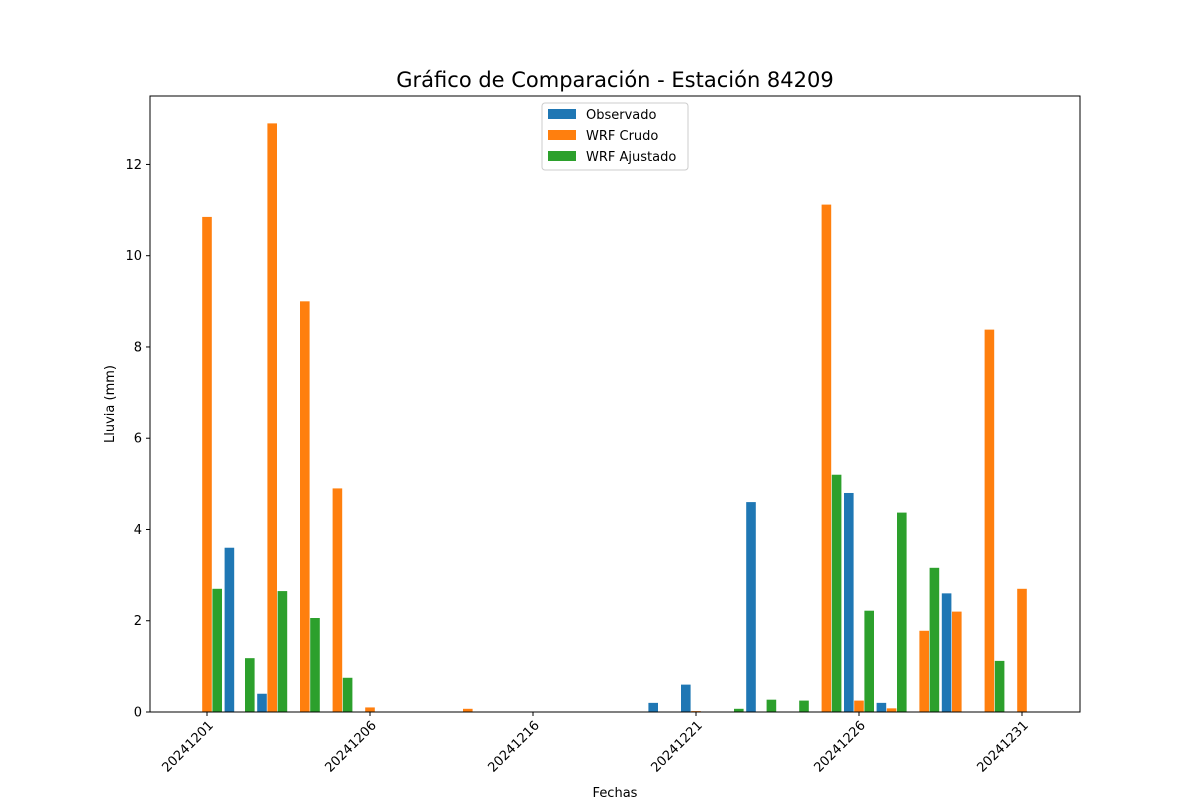 The image size is (1200, 800). I want to click on x-tick-label: 20241201, so click(187, 746).